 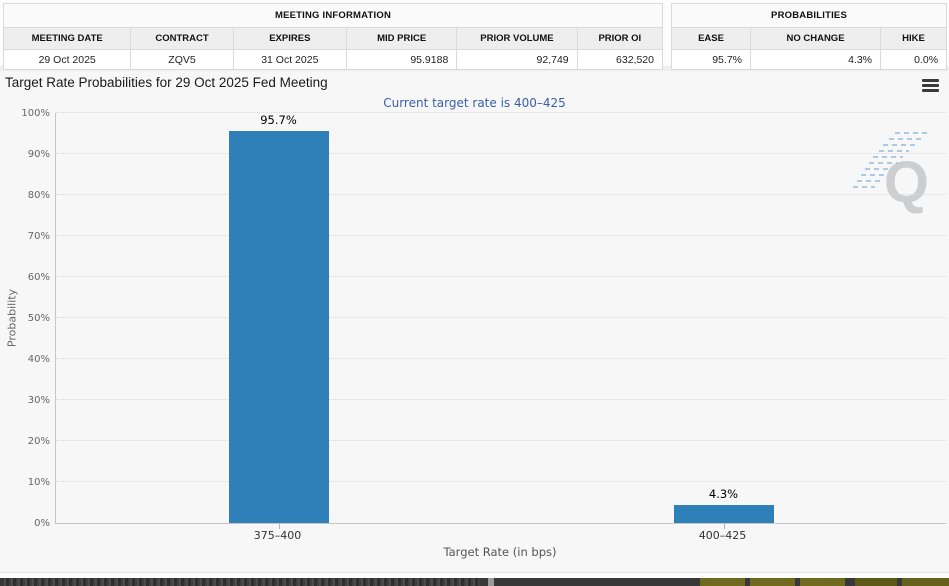 I want to click on col-no-change: NO CHANGE, so click(x=815, y=38).